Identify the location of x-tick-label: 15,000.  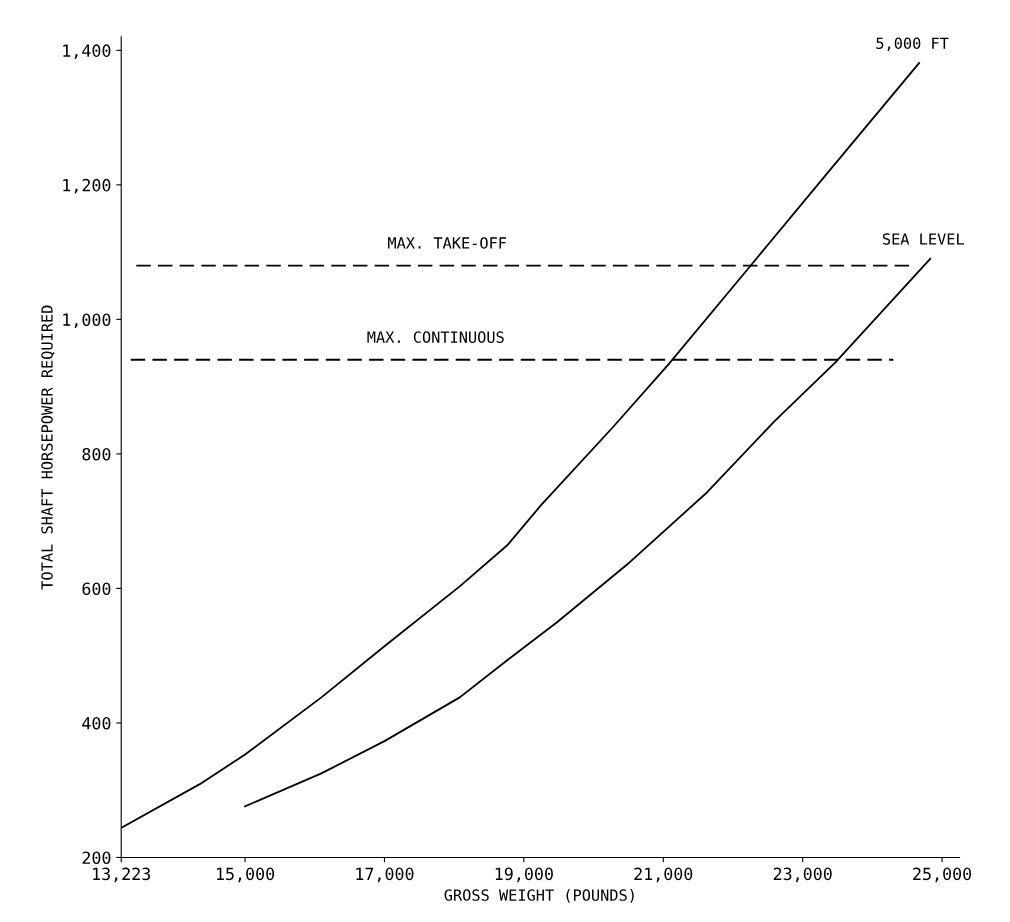
(245, 875).